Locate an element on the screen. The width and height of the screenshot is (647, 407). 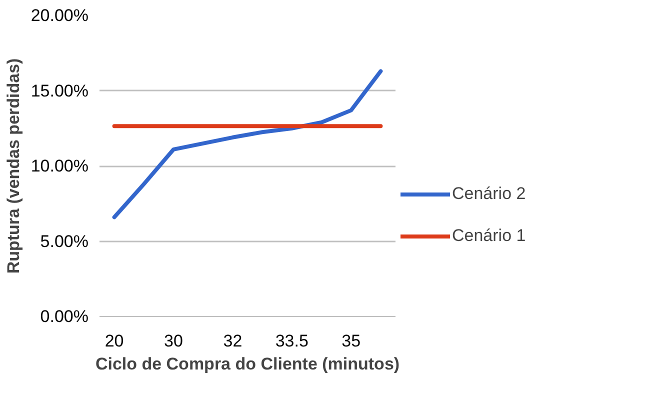
y-tick-label: 5.00% is located at coordinates (64, 241).